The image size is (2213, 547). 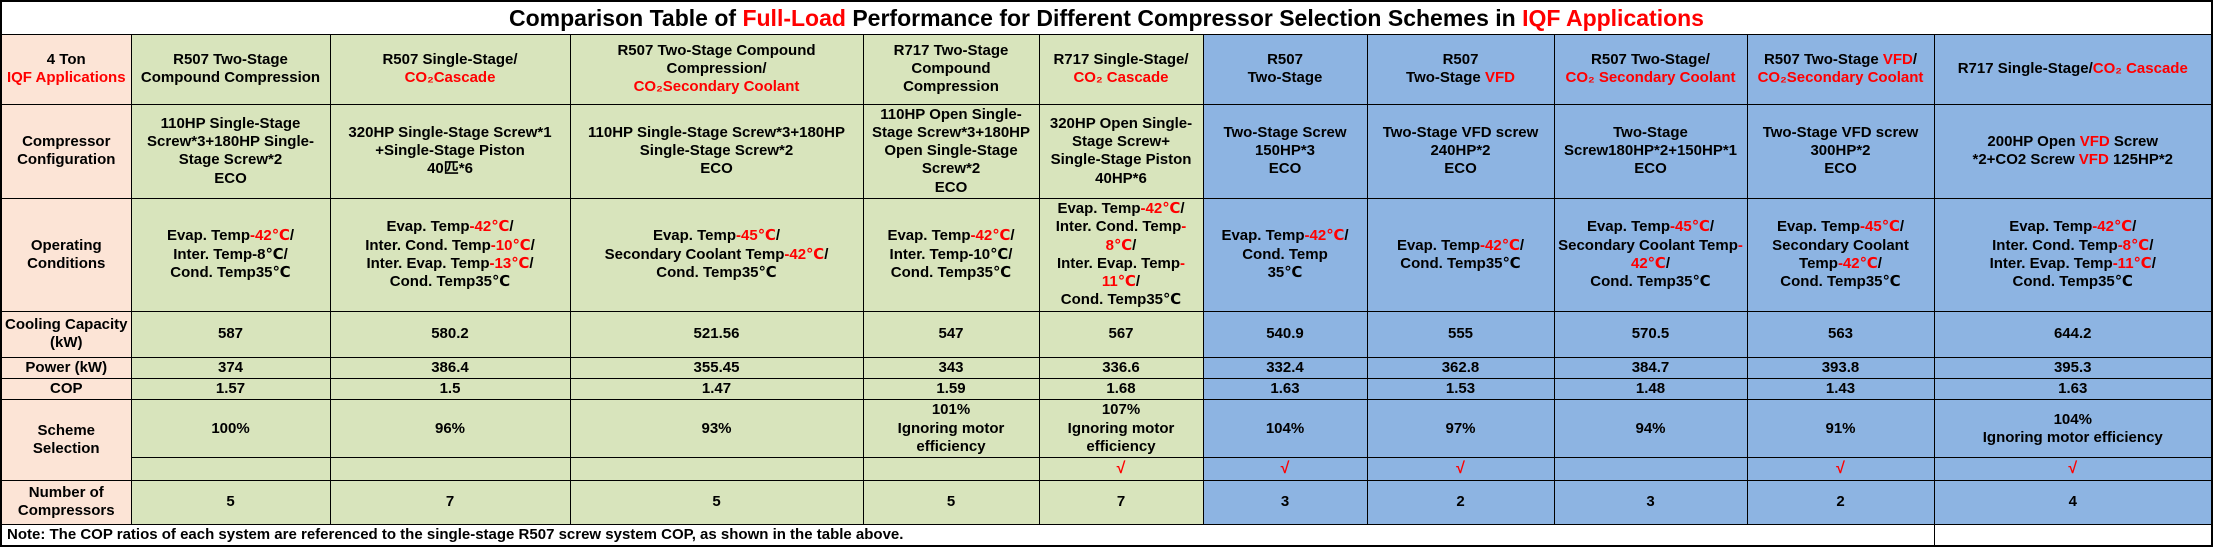 I want to click on cop-value: 1.63, so click(x=2073, y=389).